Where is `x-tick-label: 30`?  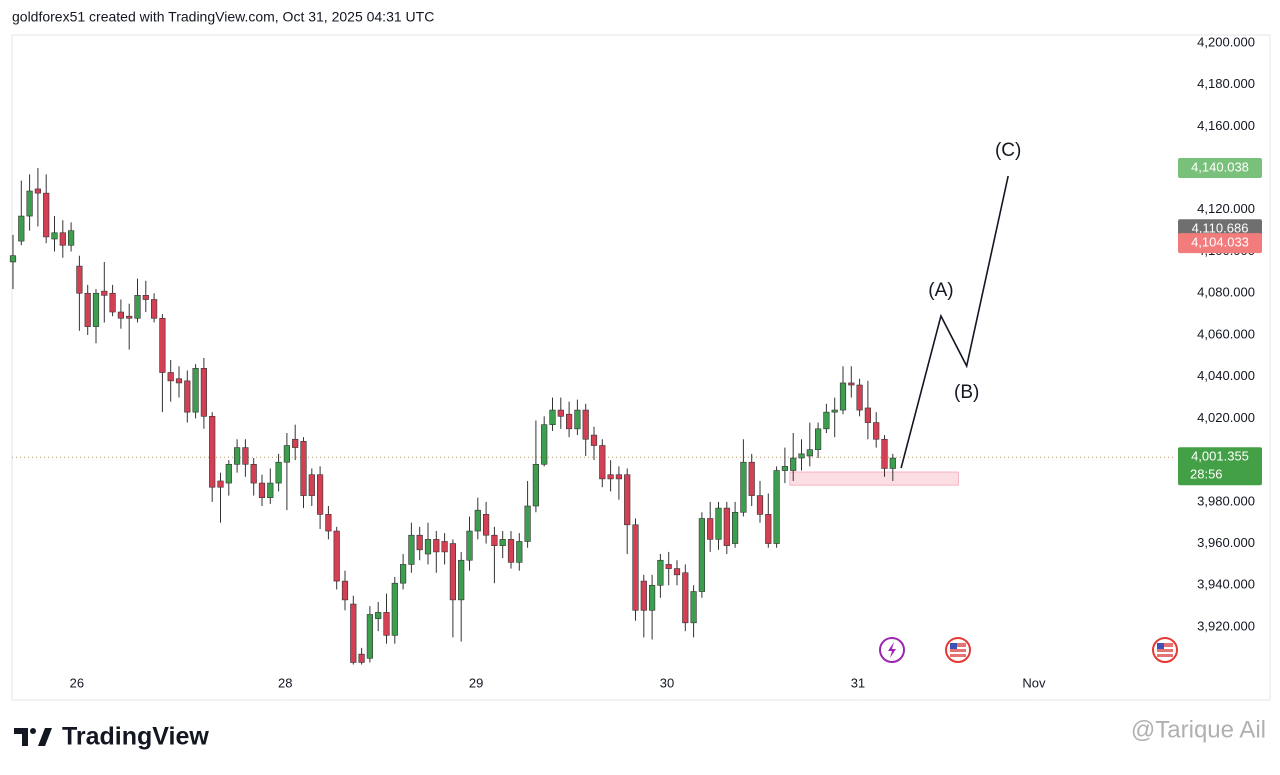 x-tick-label: 30 is located at coordinates (667, 682).